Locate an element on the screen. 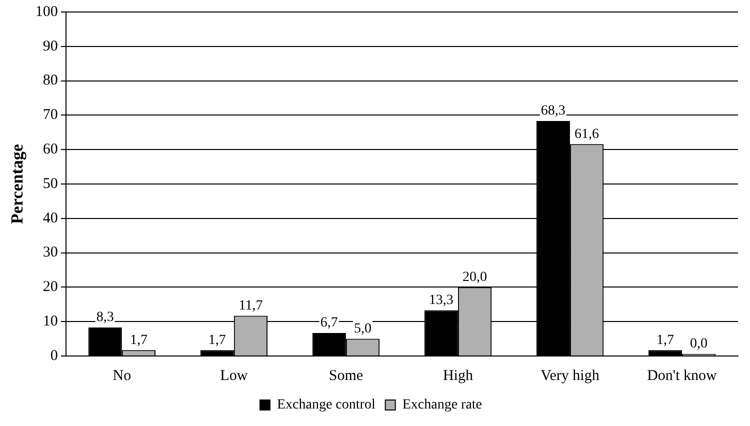  data-label: 68,3 is located at coordinates (553, 111).